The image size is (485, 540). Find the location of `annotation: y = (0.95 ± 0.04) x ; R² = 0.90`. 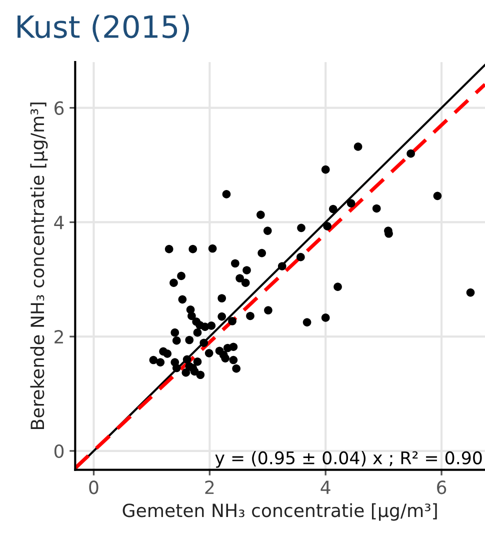

annotation: y = (0.95 ± 0.04) x ; R² = 0.90 is located at coordinates (348, 459).